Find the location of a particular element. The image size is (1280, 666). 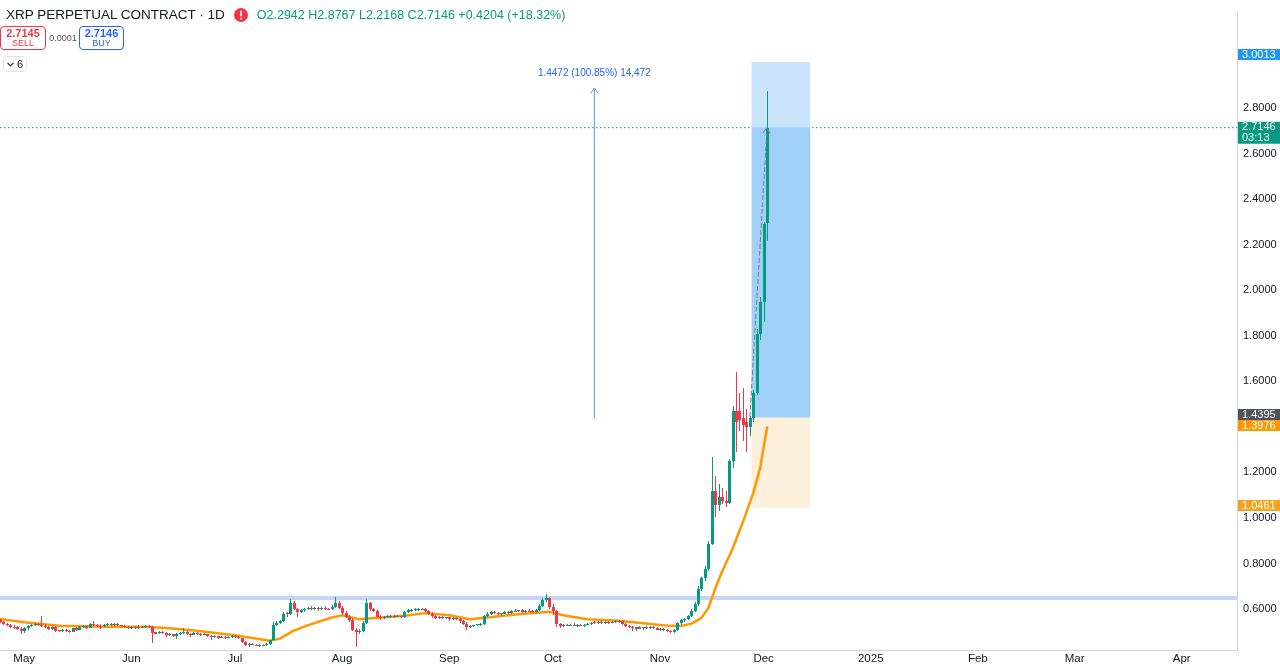

annotation: 0.0001 is located at coordinates (63, 38).